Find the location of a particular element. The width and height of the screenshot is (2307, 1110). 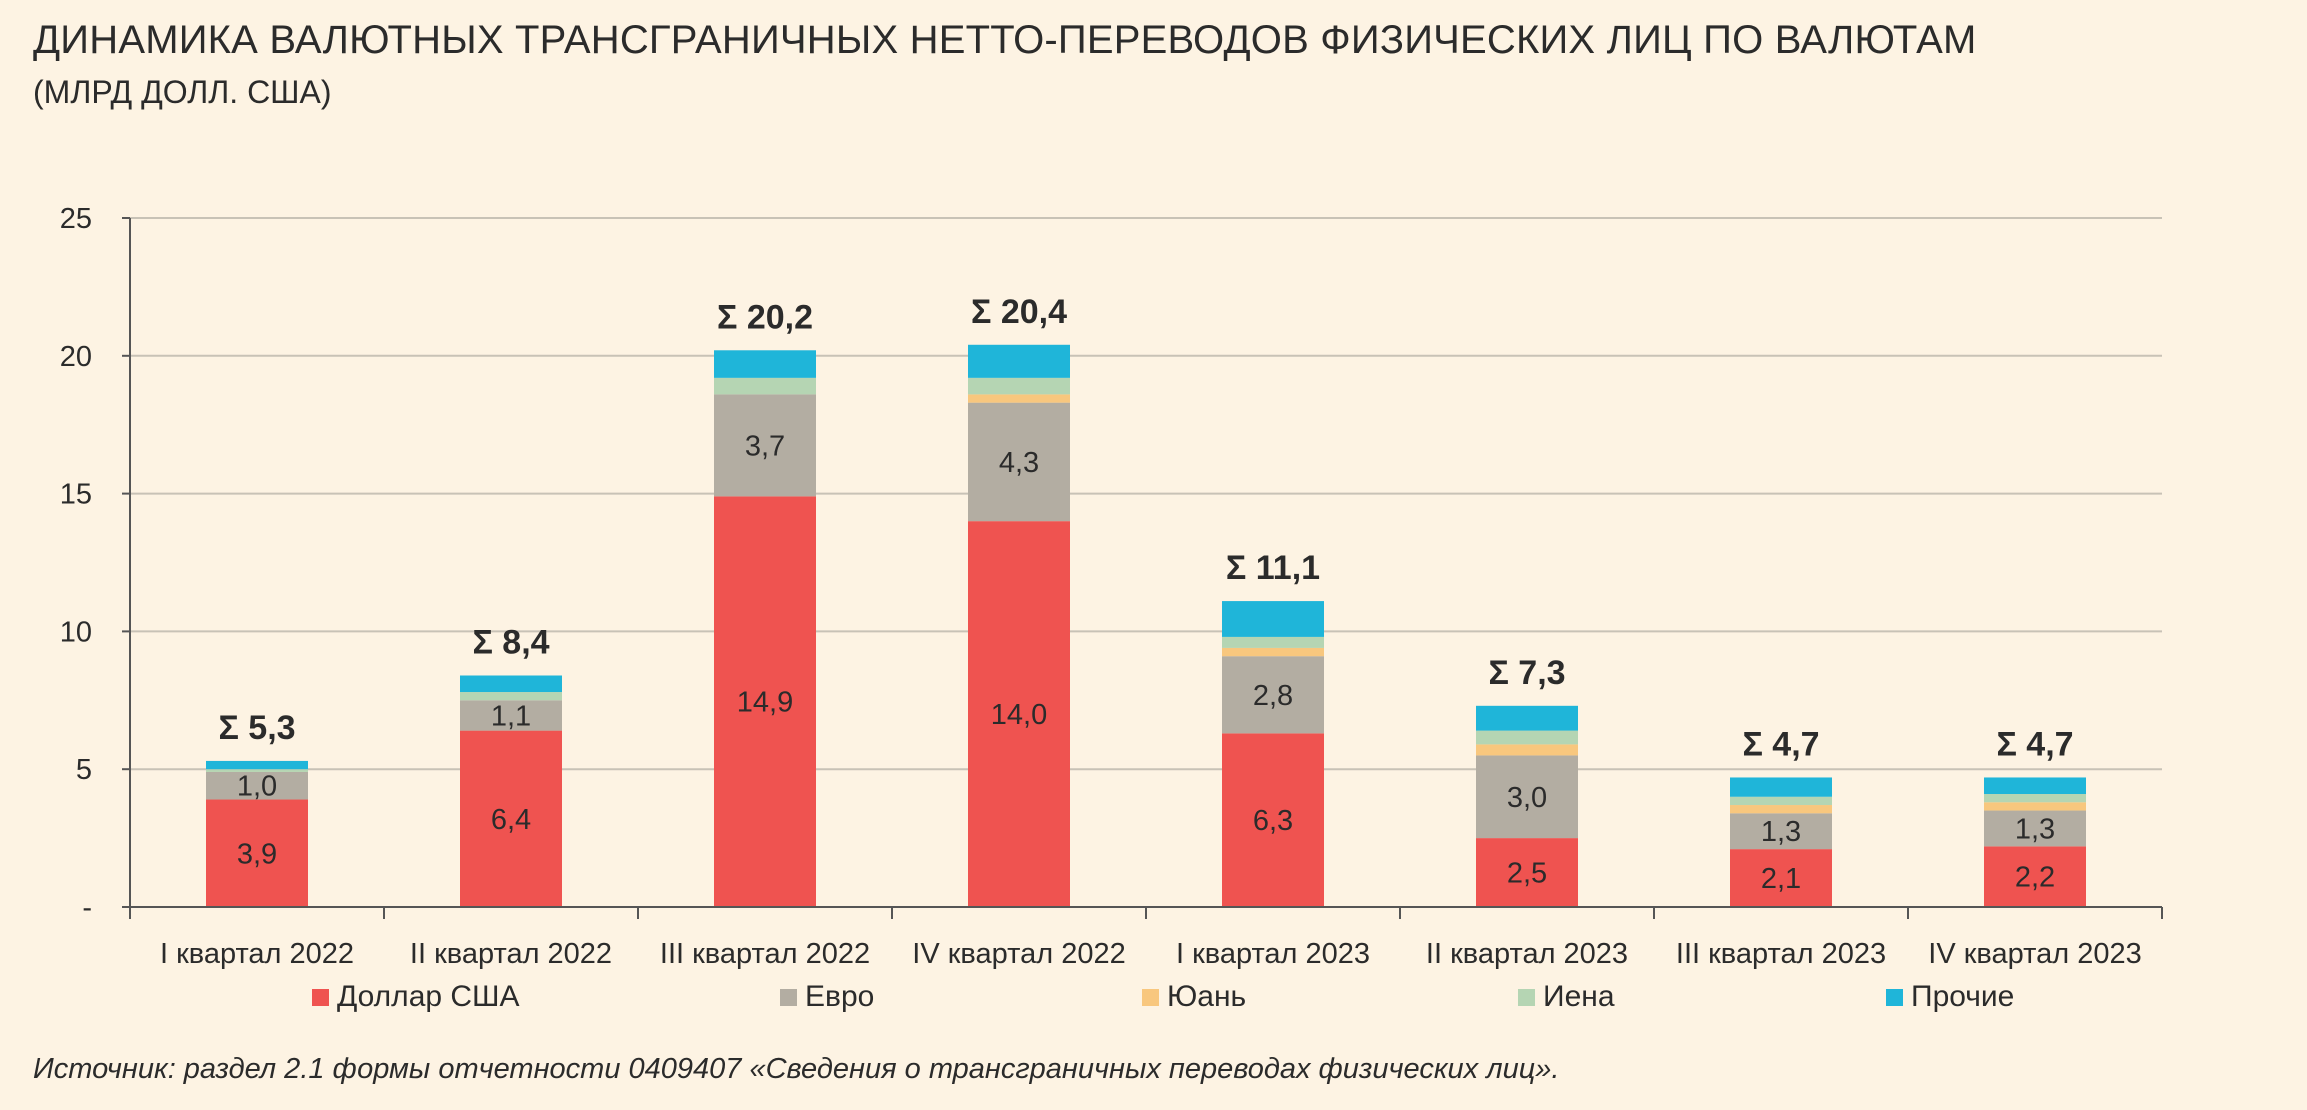

chart-legend: Доллар США Евро Юань Иена Прочие is located at coordinates (1153, 1000).